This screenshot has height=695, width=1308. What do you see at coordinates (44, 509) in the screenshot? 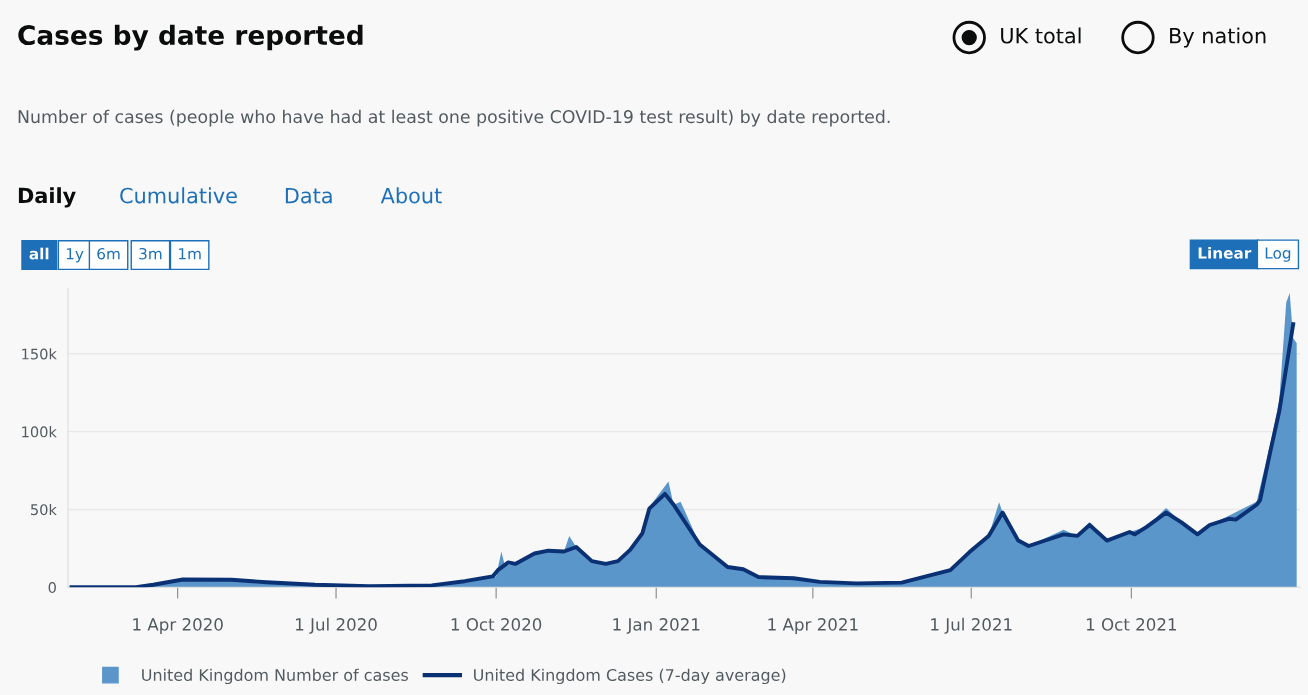
I see `y-tick-label: 50k` at bounding box center [44, 509].